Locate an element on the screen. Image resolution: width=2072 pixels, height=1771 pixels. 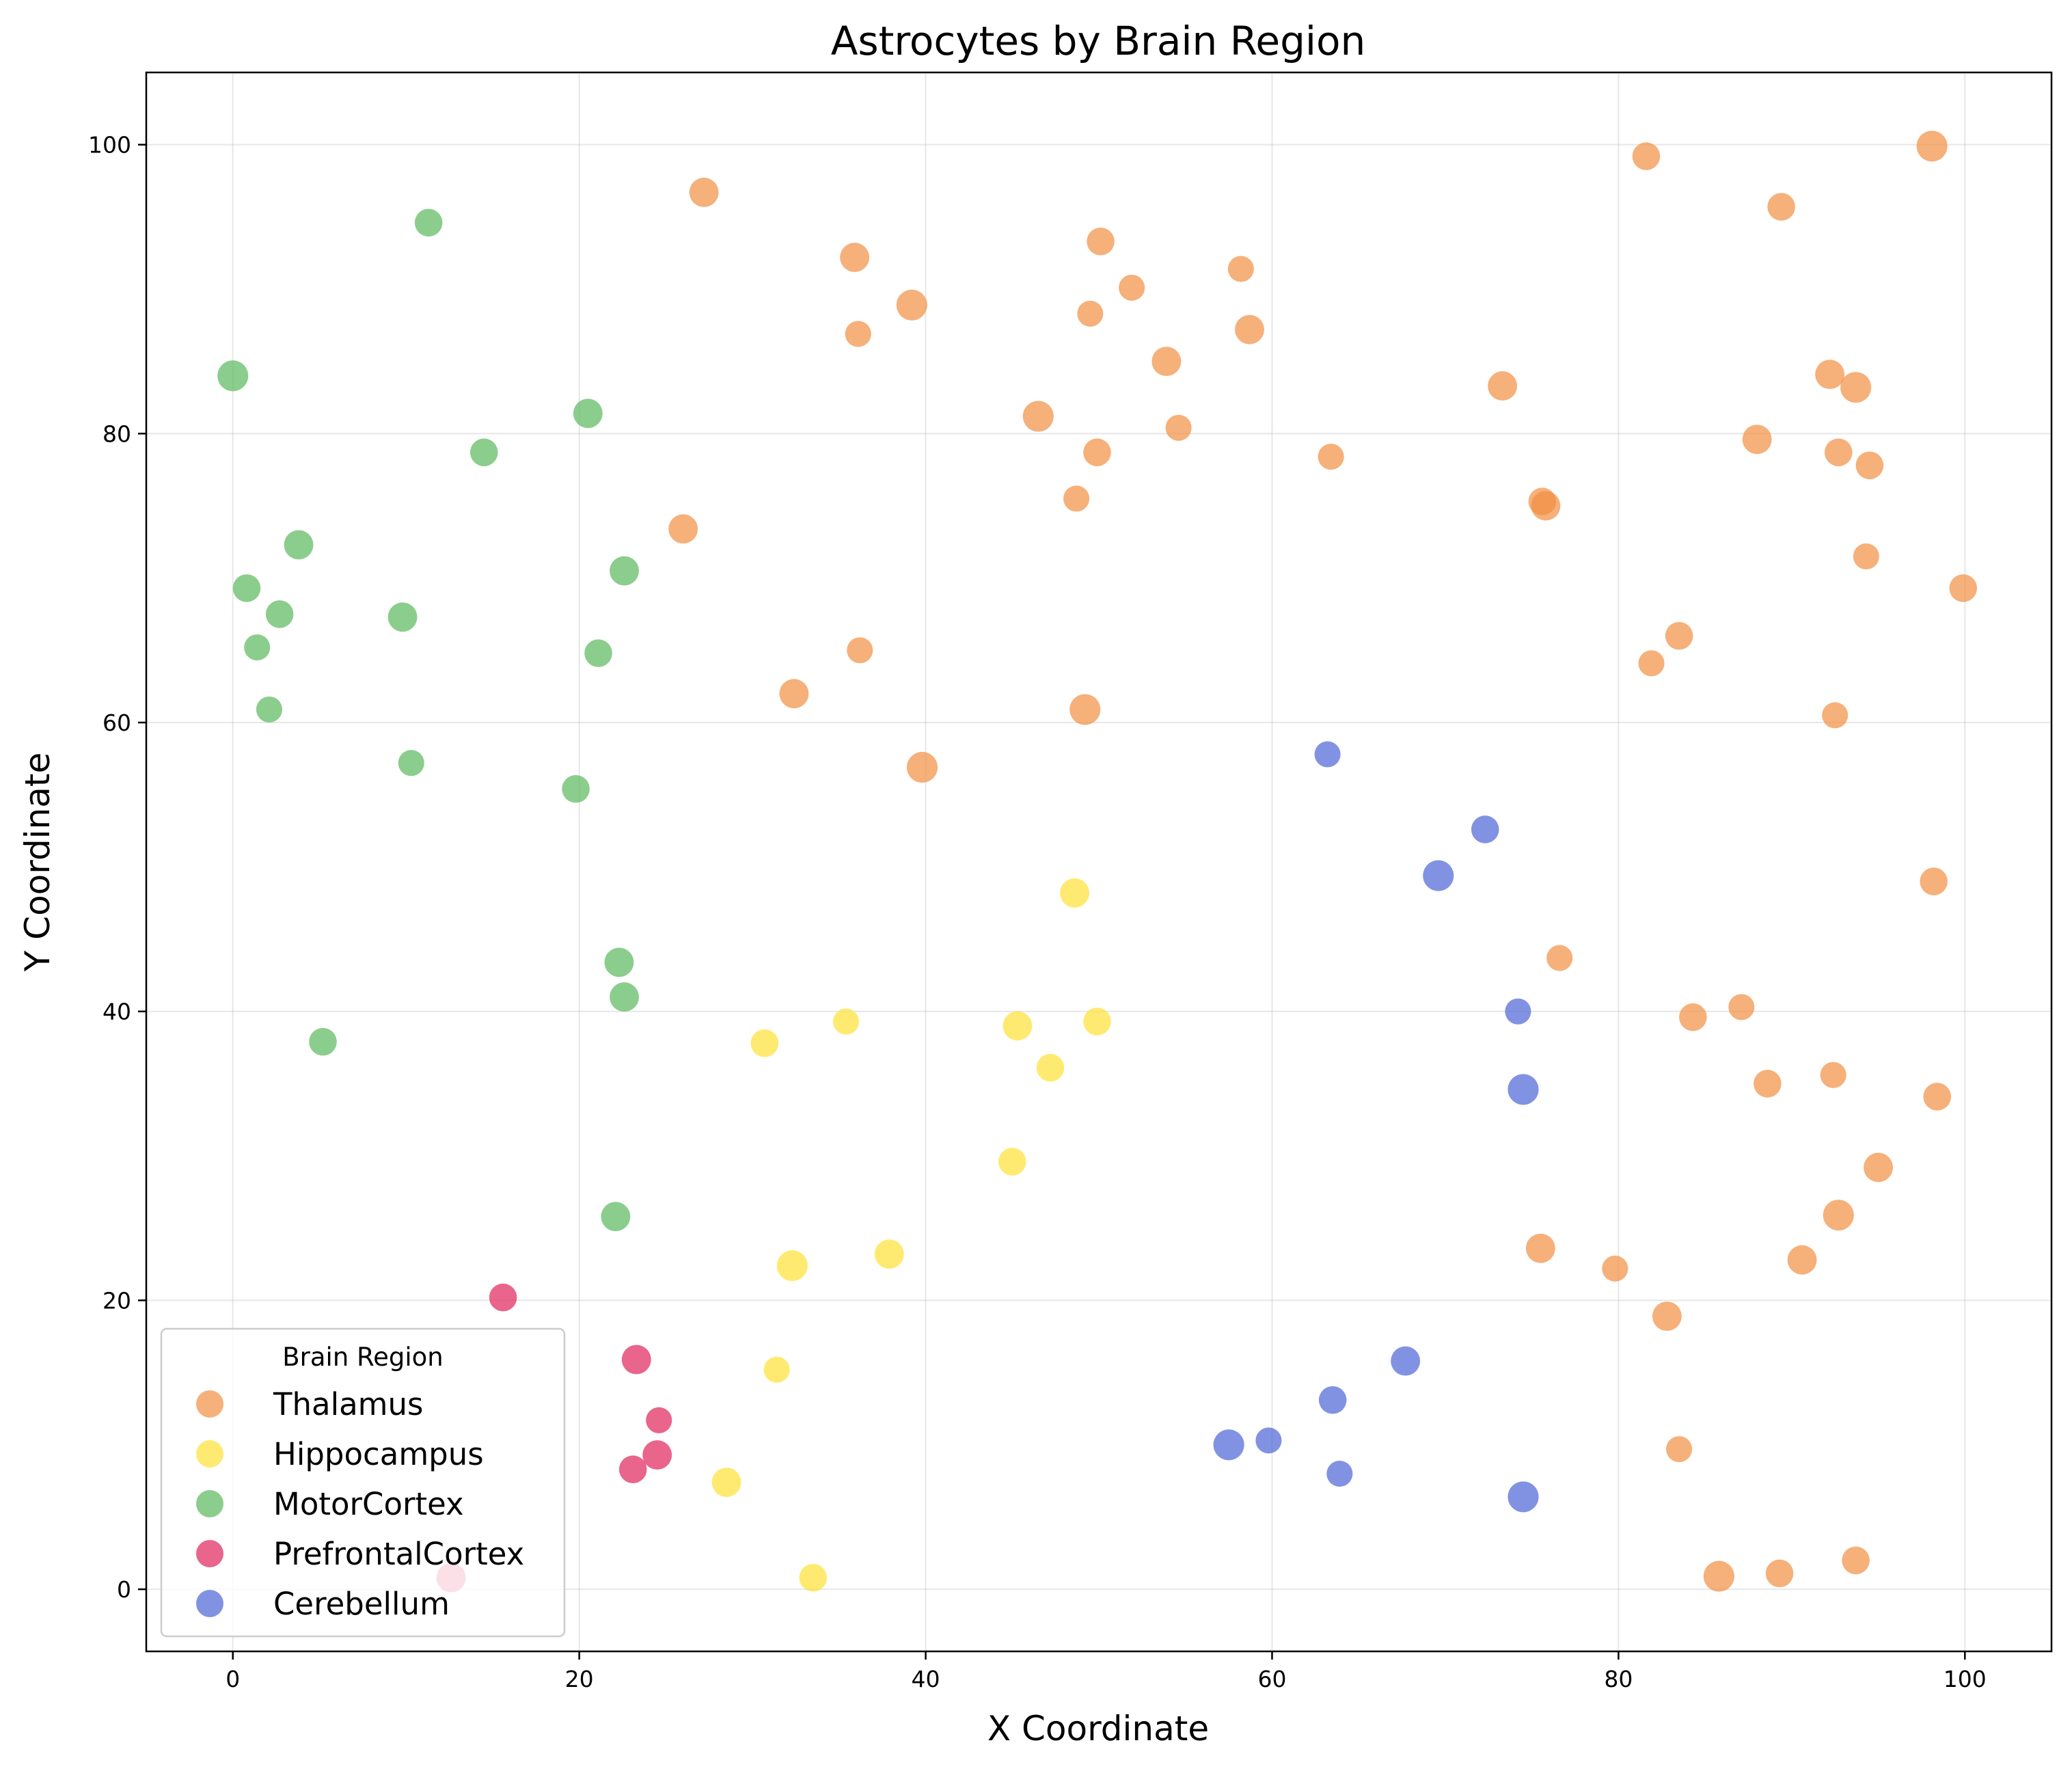
legend-title: Brain Region is located at coordinates (362, 1357).